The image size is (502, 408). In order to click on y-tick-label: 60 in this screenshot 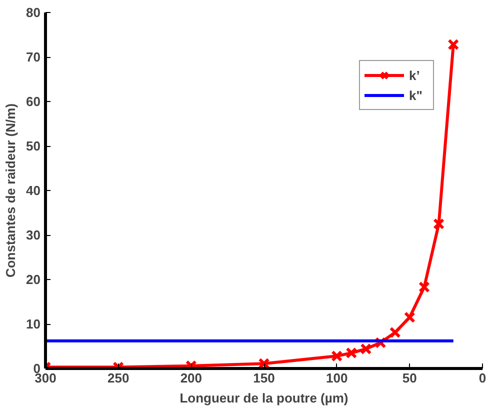, I will do `click(33, 101)`.